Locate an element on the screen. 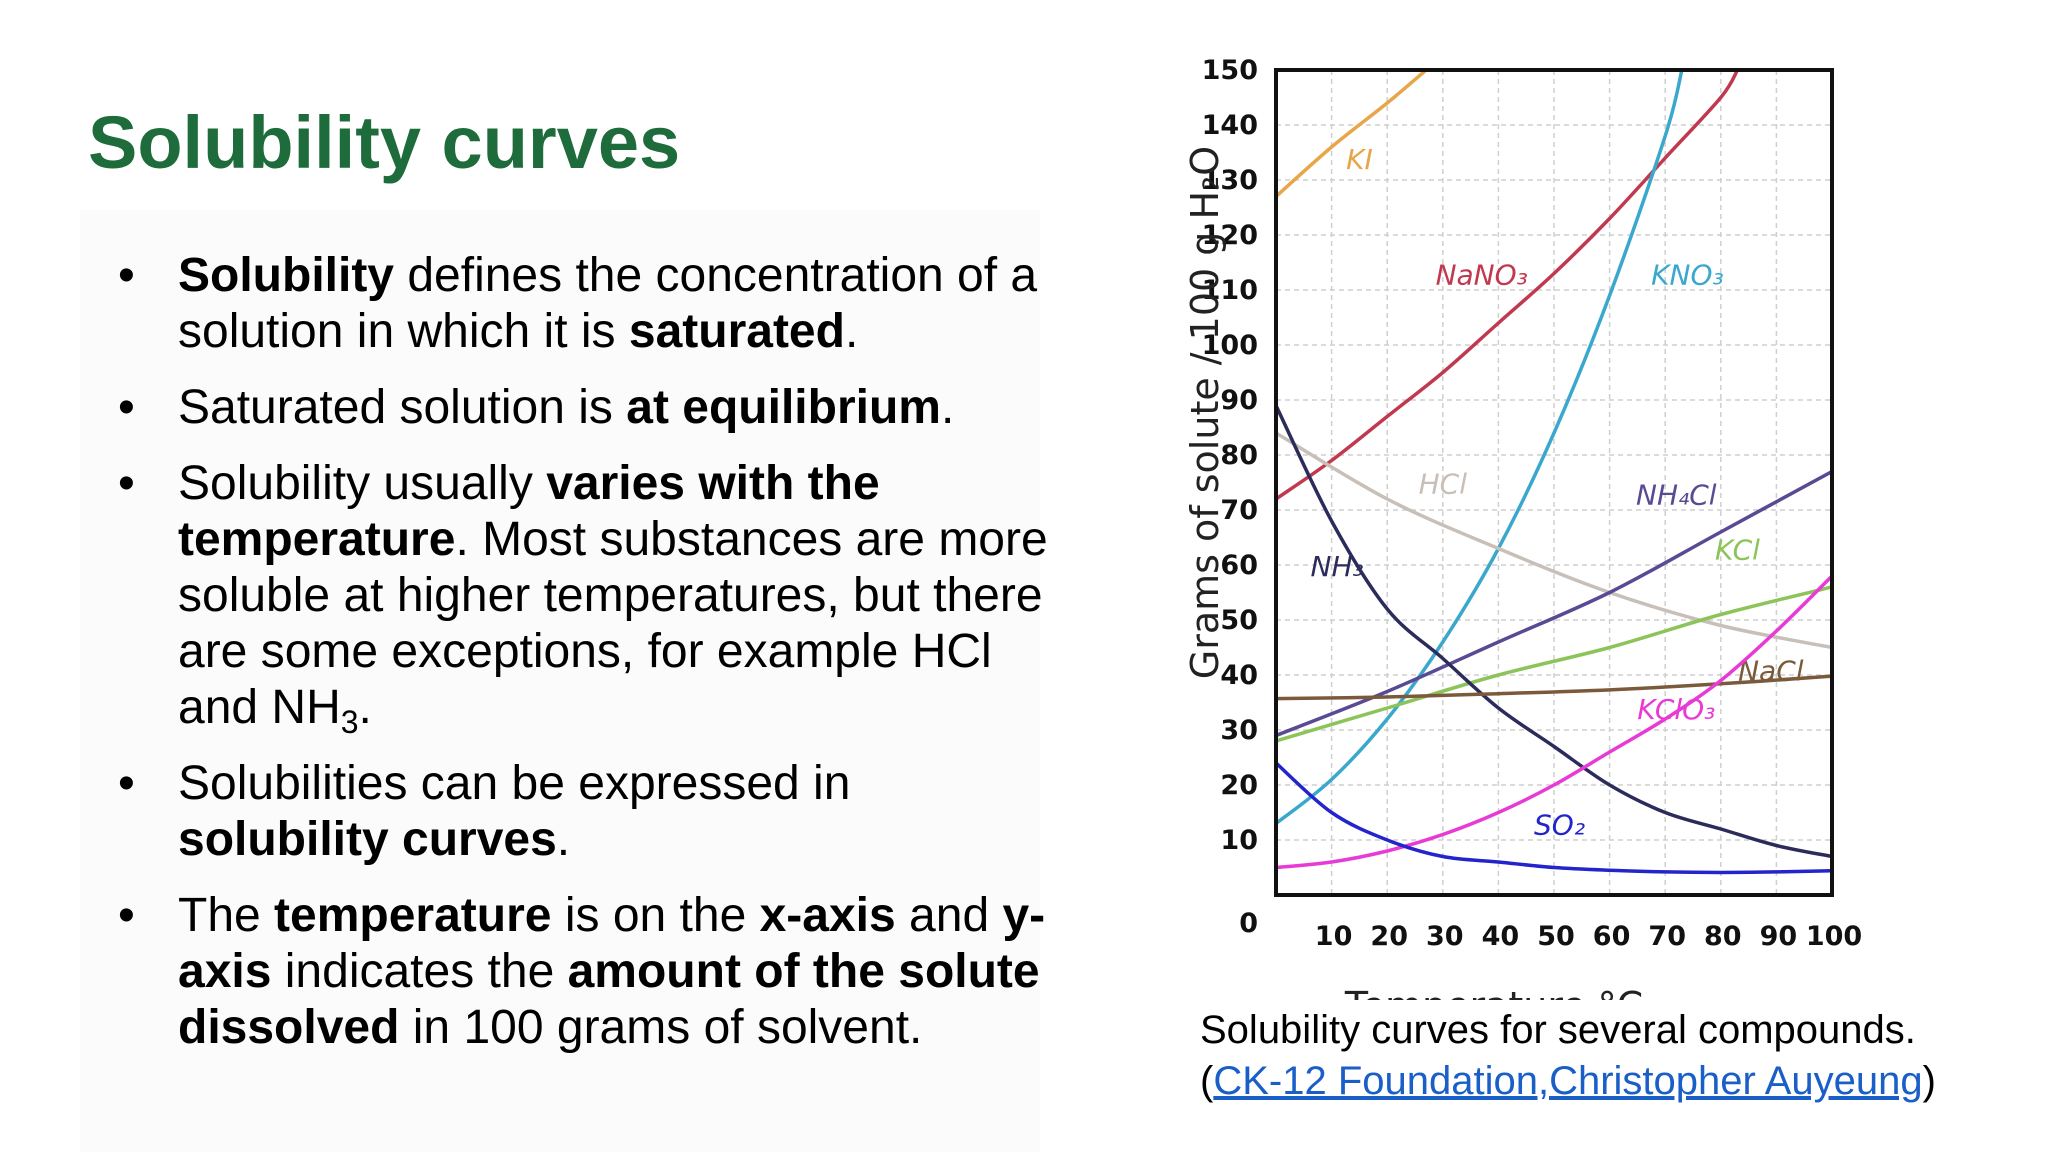 Image resolution: width=2048 pixels, height=1152 pixels. y-tick-label: 140 is located at coordinates (1230, 125).